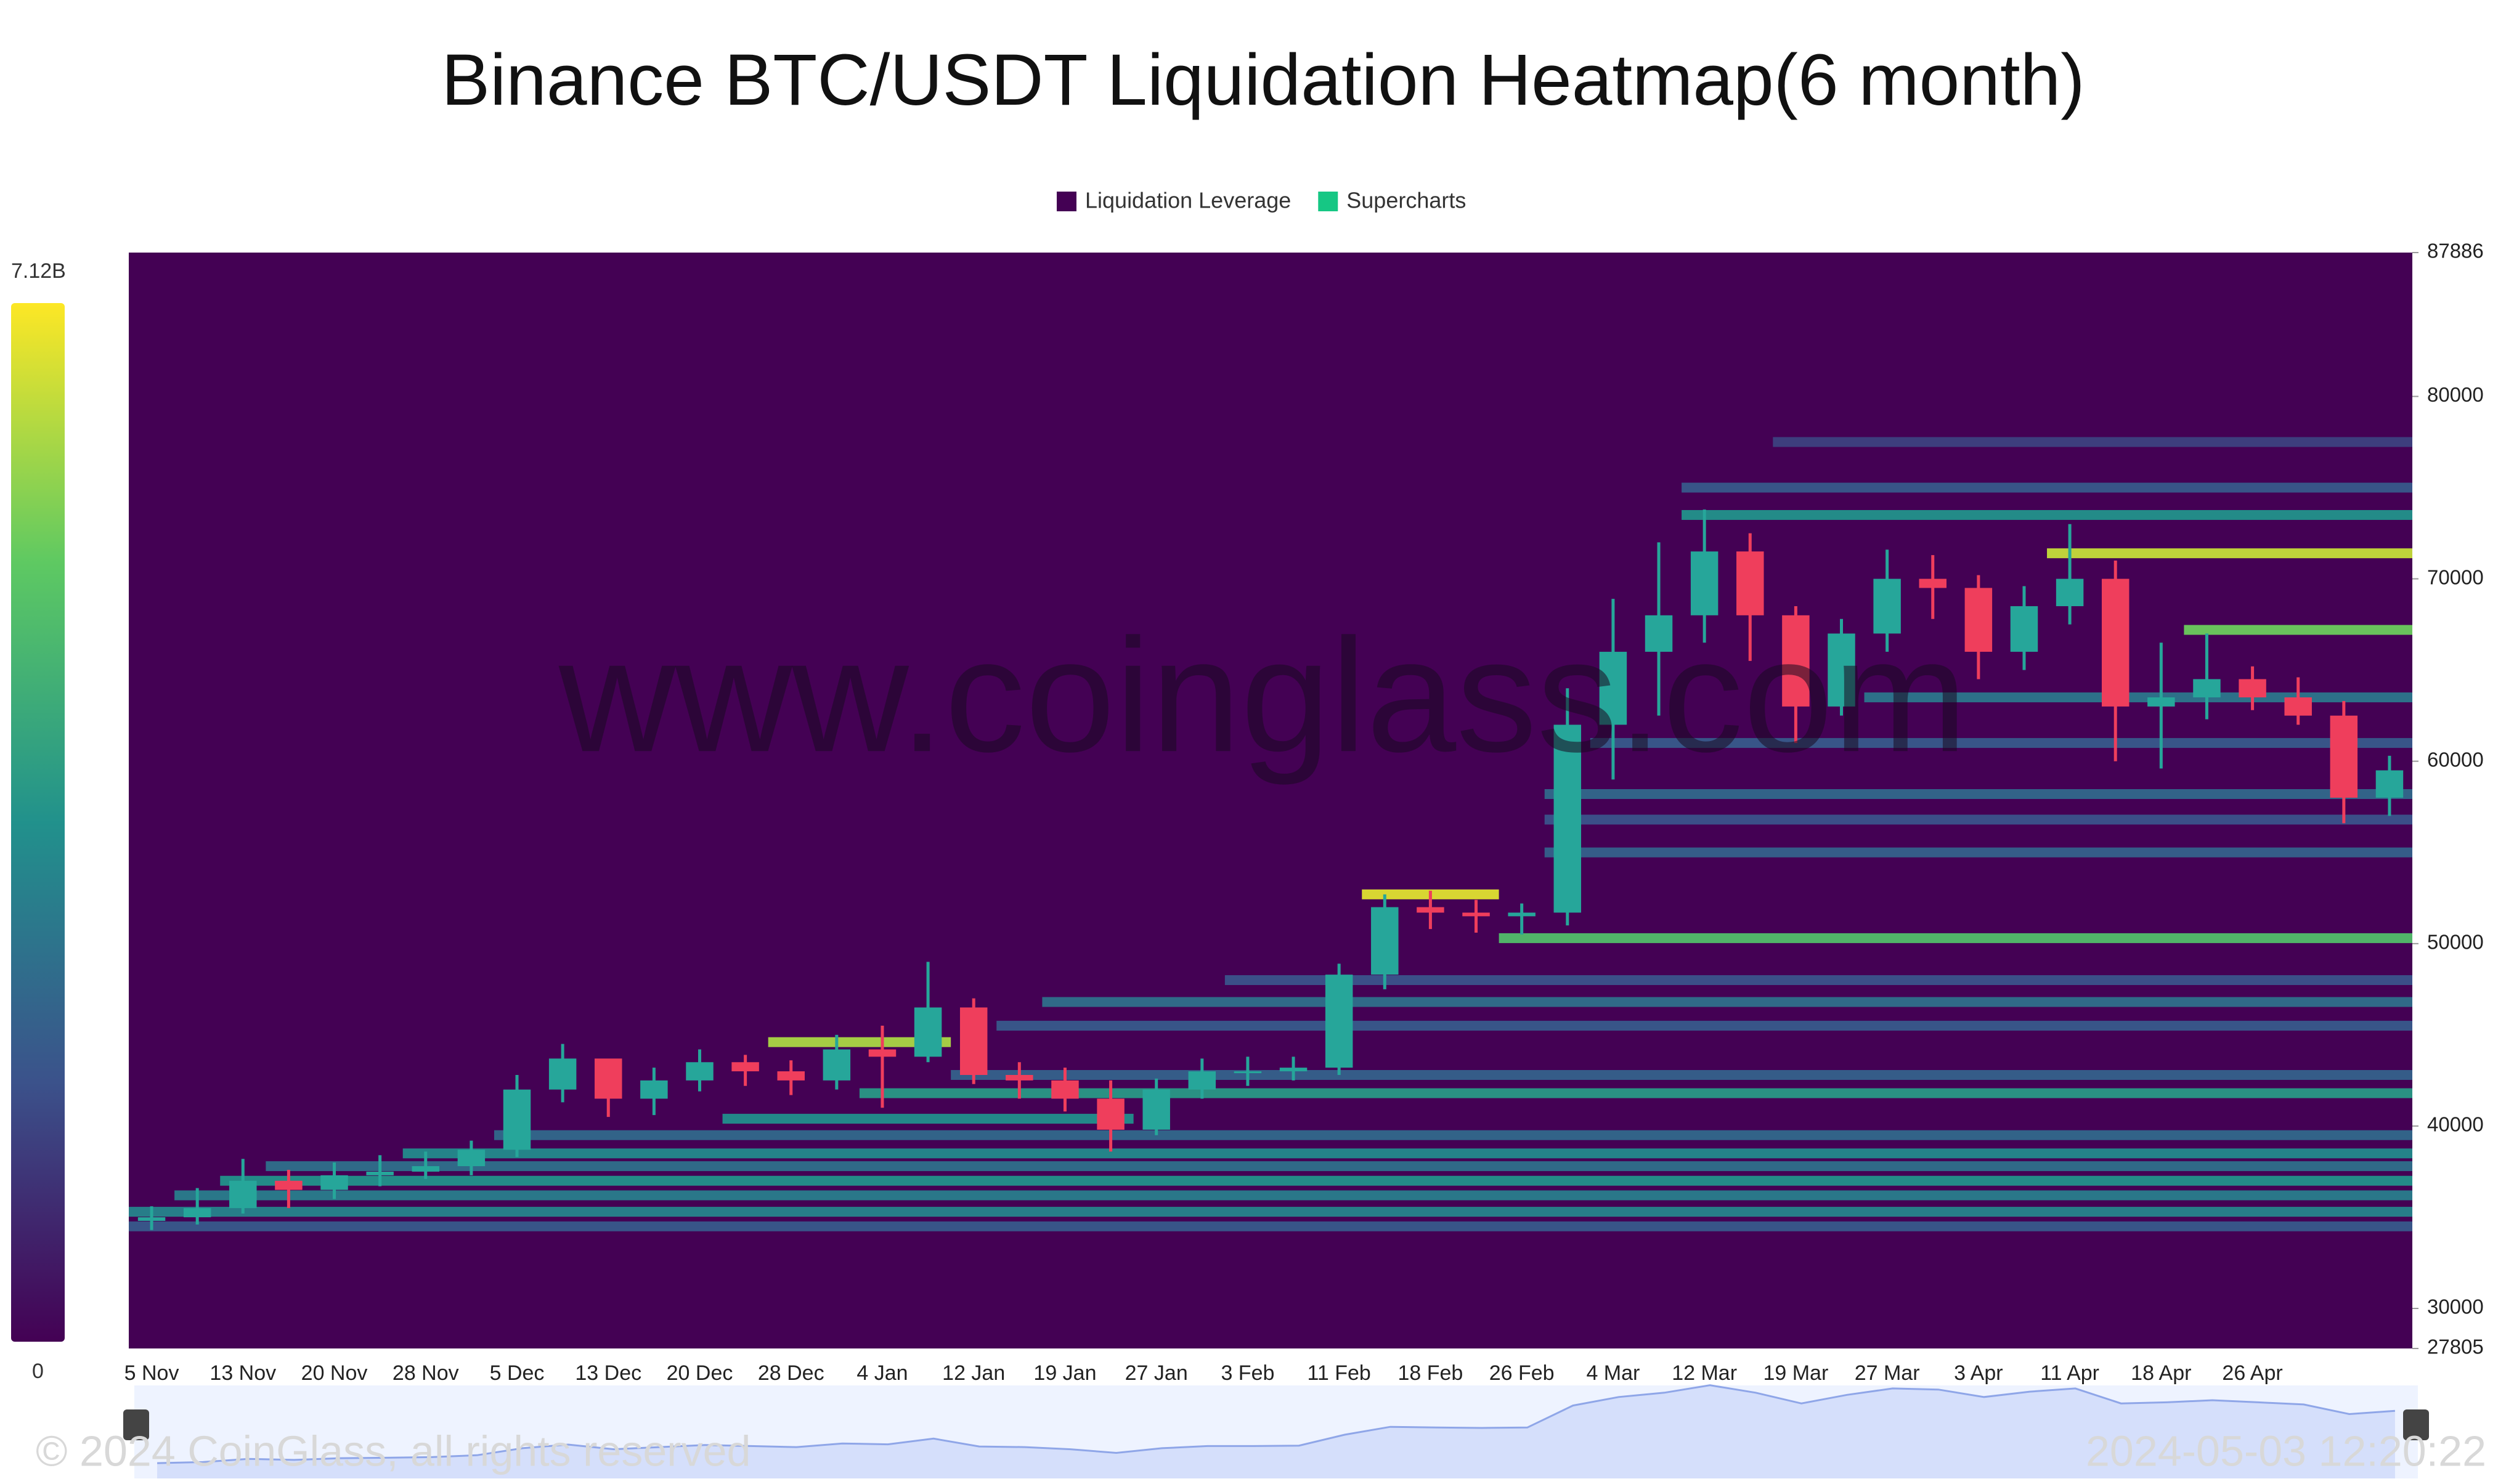 This screenshot has width=2514, height=1484. Describe the element at coordinates (334, 1373) in the screenshot. I see `x-tick-label: 20 Nov` at that location.